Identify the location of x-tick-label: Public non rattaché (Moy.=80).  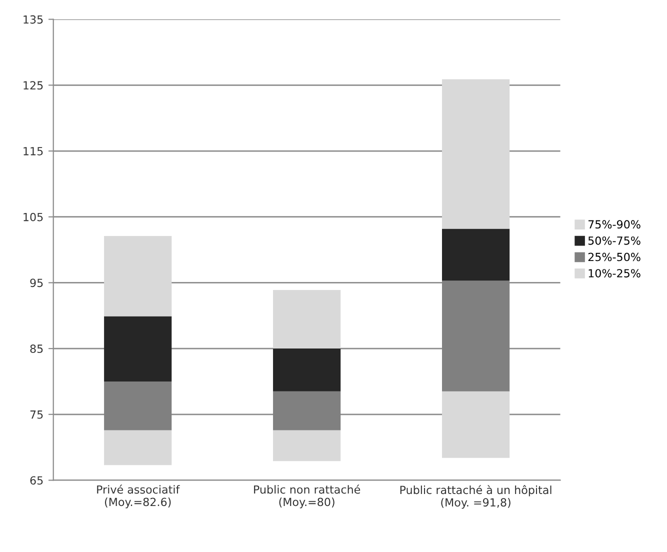
(307, 496).